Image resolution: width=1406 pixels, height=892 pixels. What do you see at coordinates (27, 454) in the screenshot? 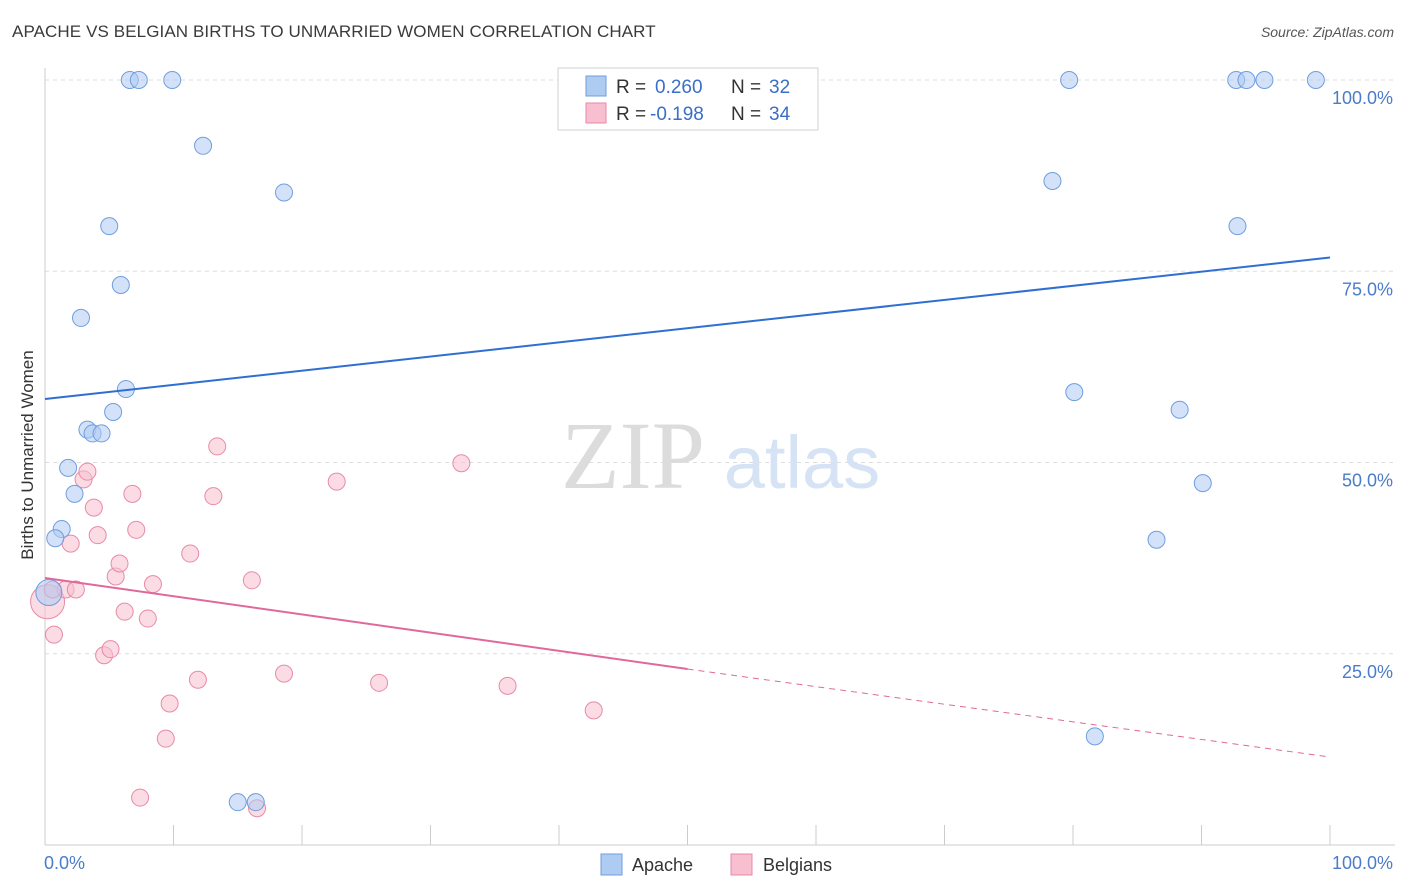
I see `y-axis-label: Births to Unmarried Women` at bounding box center [27, 454].